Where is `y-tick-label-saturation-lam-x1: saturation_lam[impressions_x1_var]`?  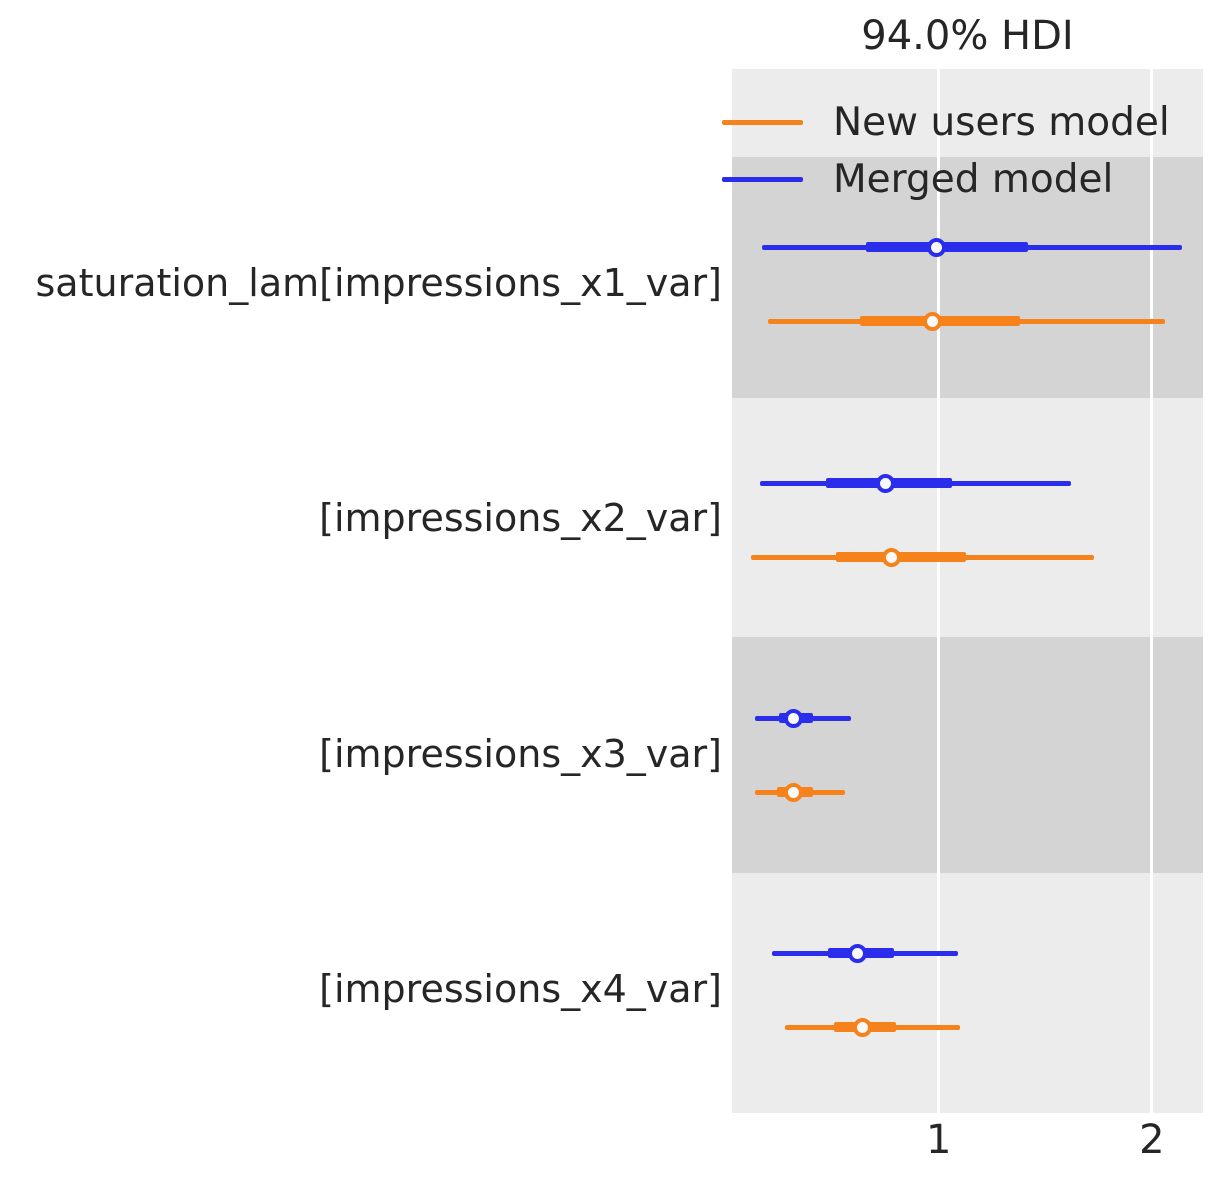
y-tick-label-saturation-lam-x1: saturation_lam[impressions_x1_var] is located at coordinates (379, 283).